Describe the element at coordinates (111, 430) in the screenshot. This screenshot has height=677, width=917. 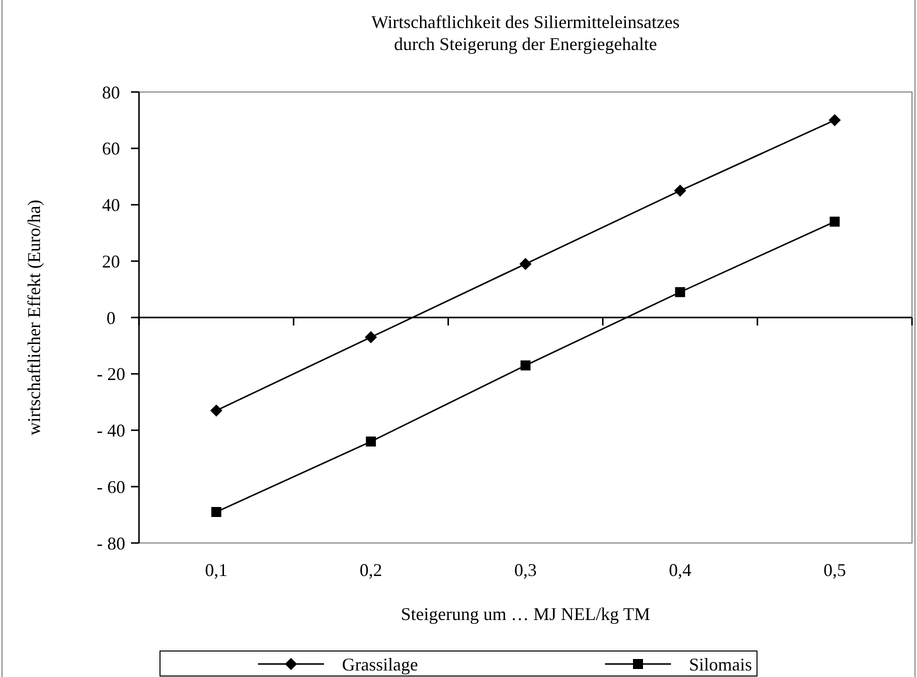
I see `y-tick-label: - 40` at that location.